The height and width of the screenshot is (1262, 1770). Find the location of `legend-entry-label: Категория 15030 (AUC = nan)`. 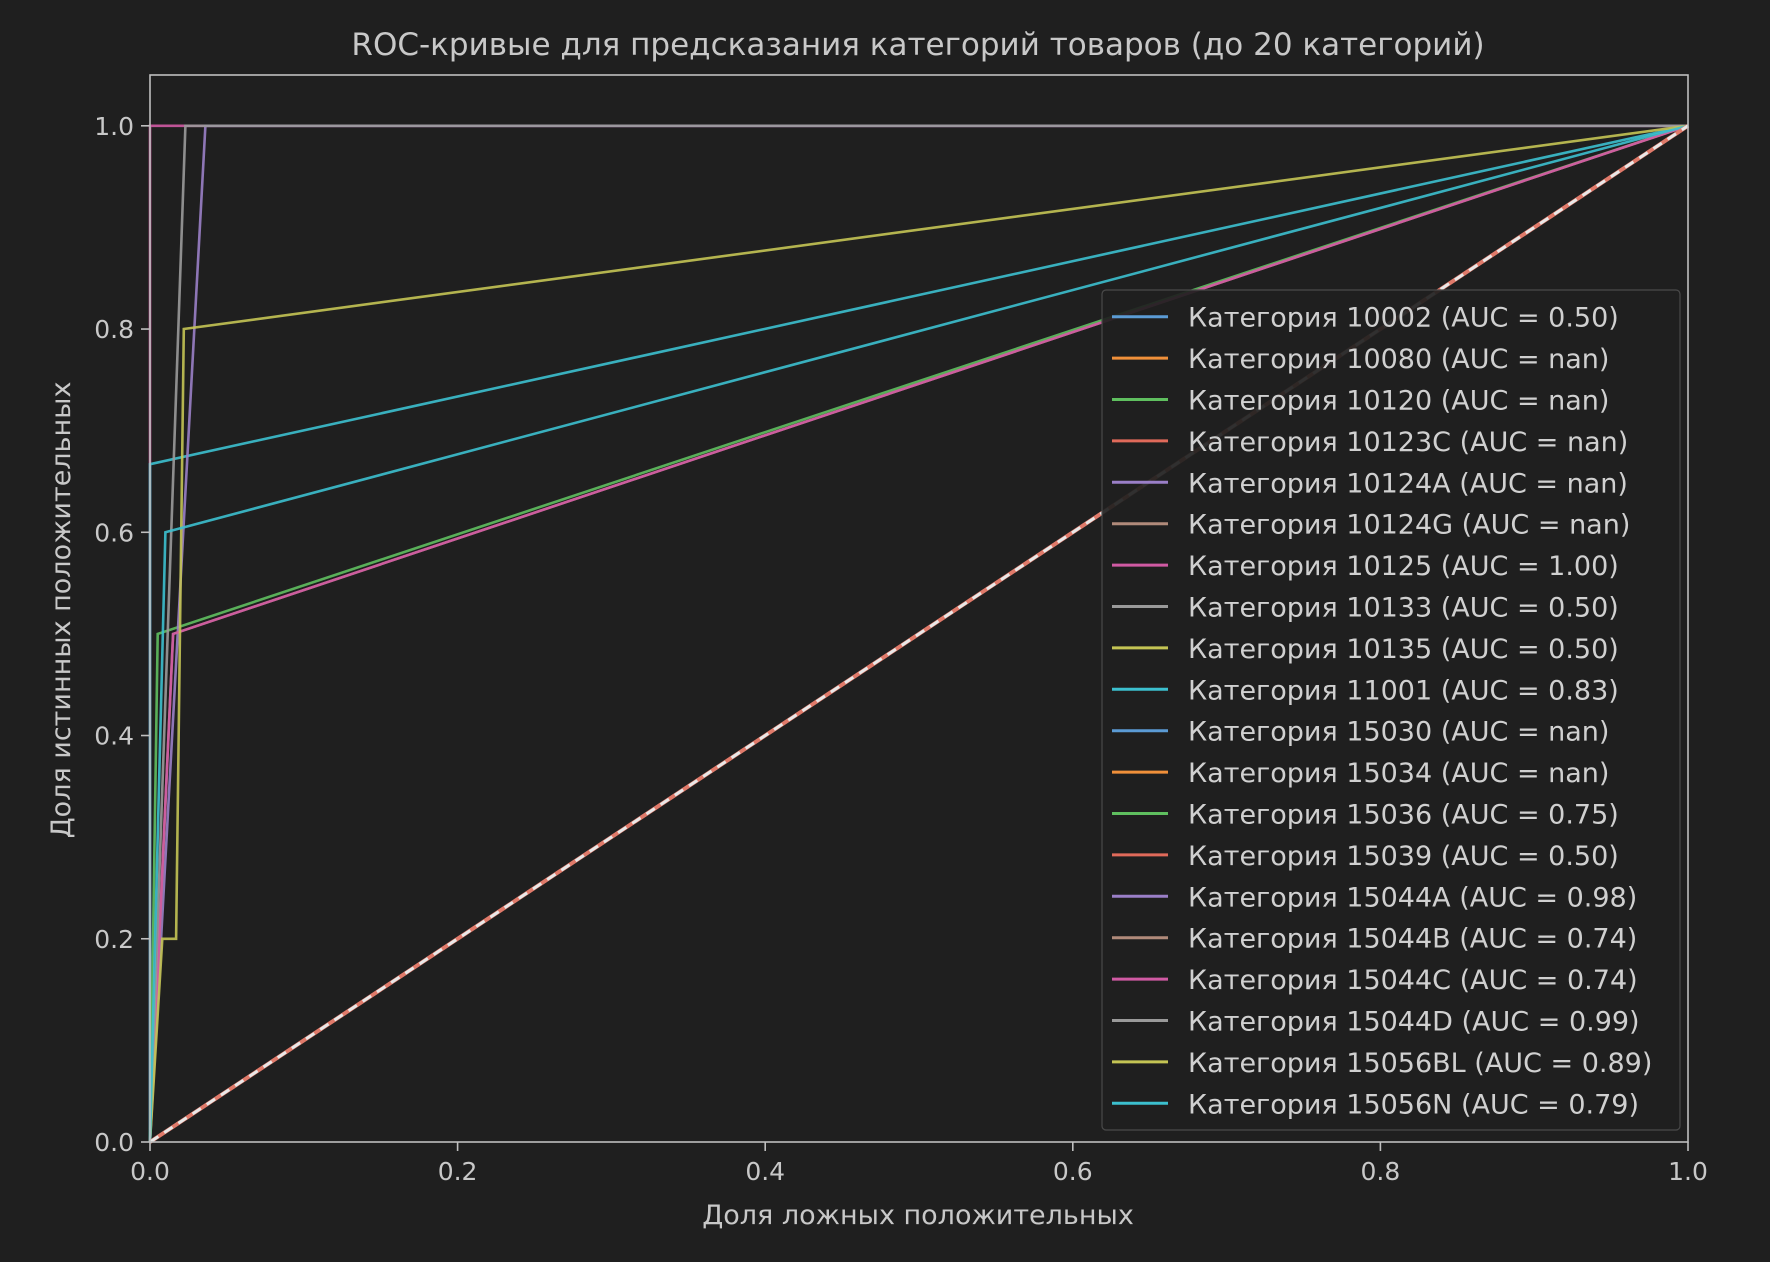

legend-entry-label: Категория 15030 (AUC = nan) is located at coordinates (1398, 732).